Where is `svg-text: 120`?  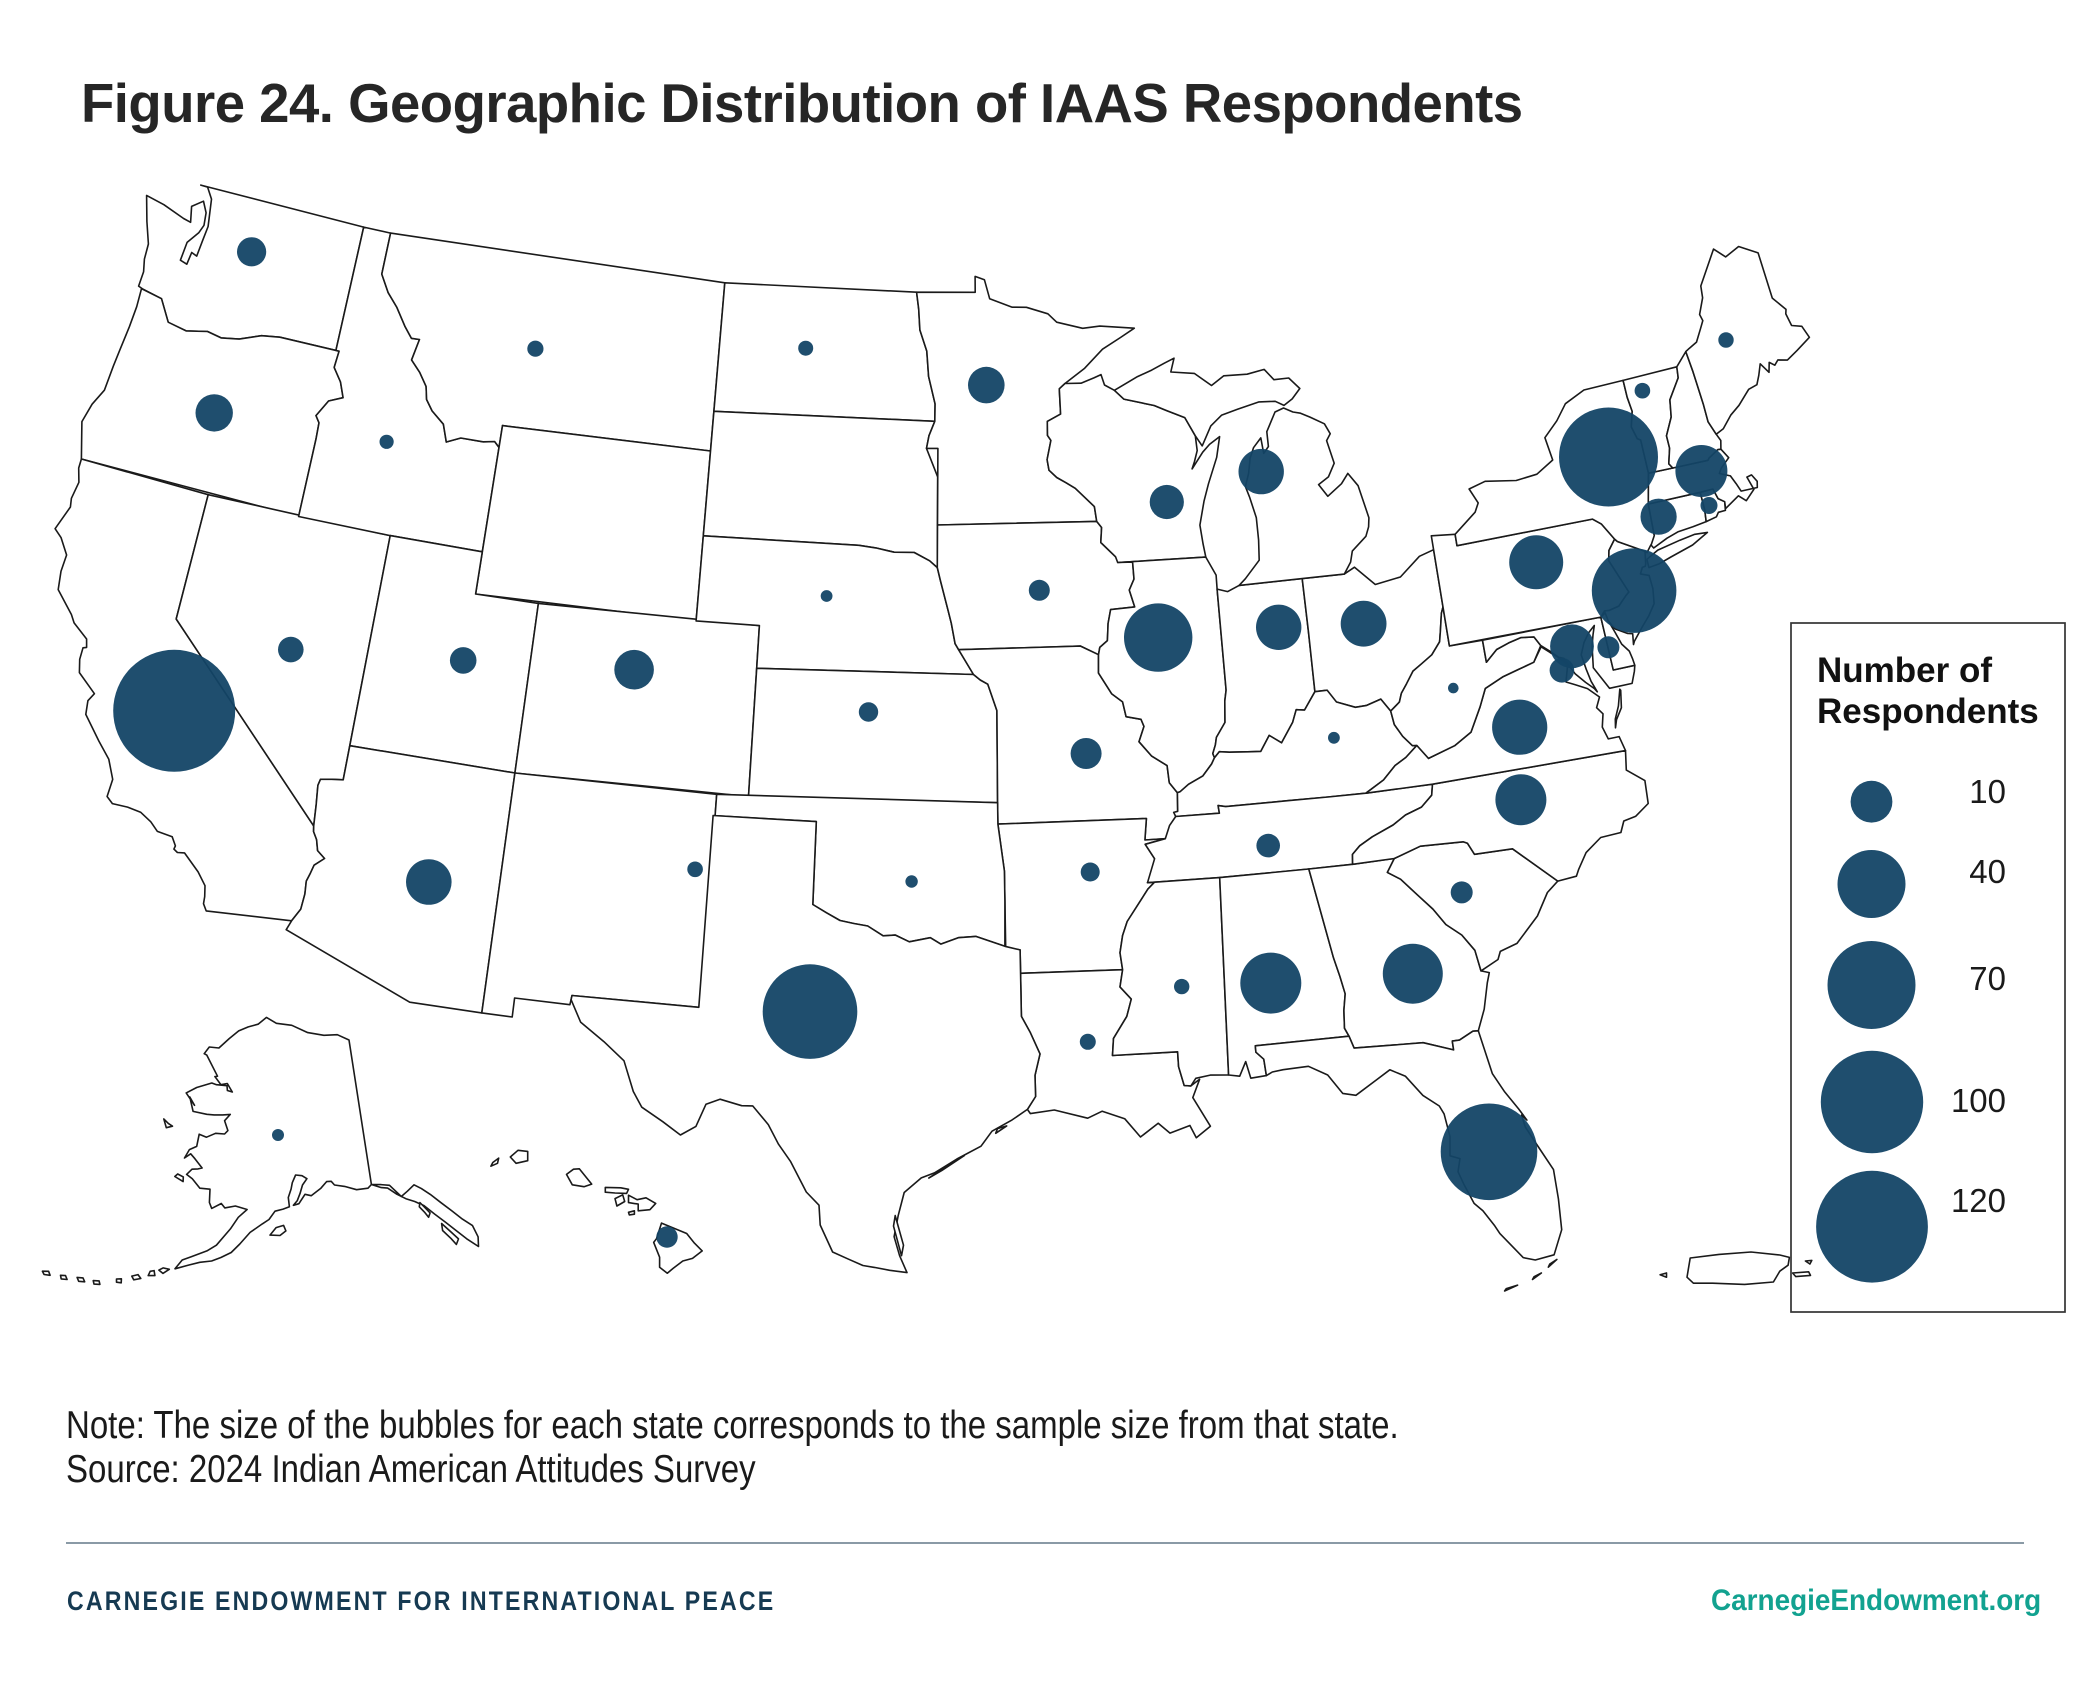
svg-text: 120 is located at coordinates (1978, 1200).